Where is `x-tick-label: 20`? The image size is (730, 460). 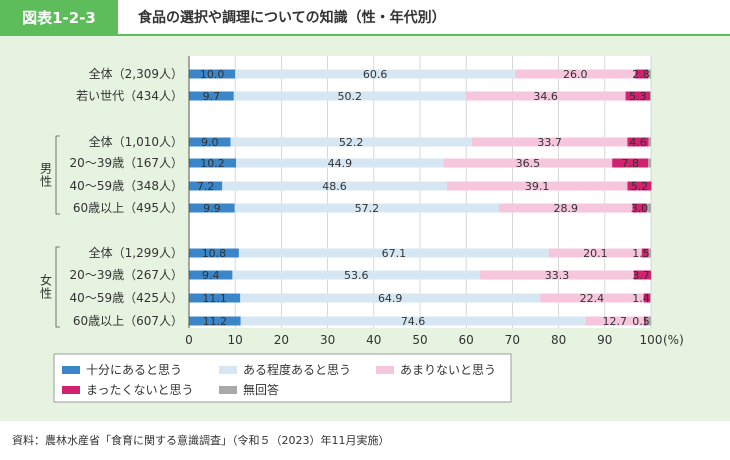
x-tick-label: 20 is located at coordinates (281, 340).